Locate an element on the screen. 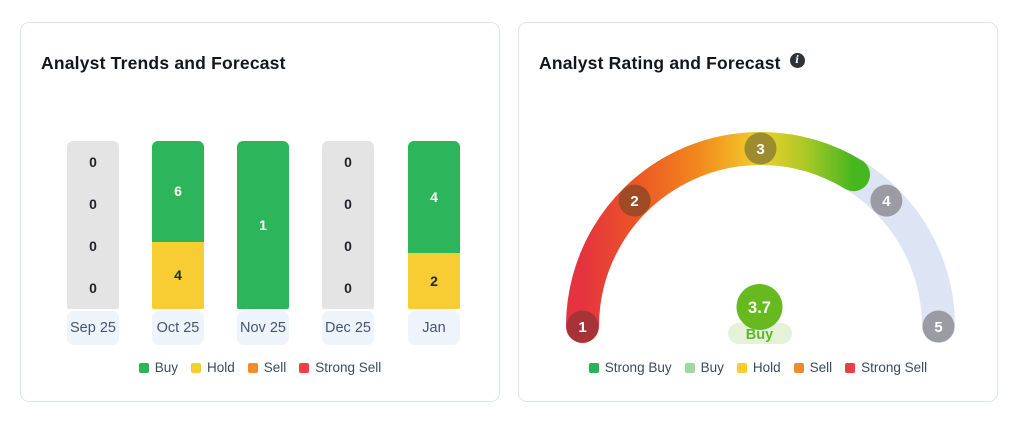  x-axis-label-jan: Jan is located at coordinates (434, 328).